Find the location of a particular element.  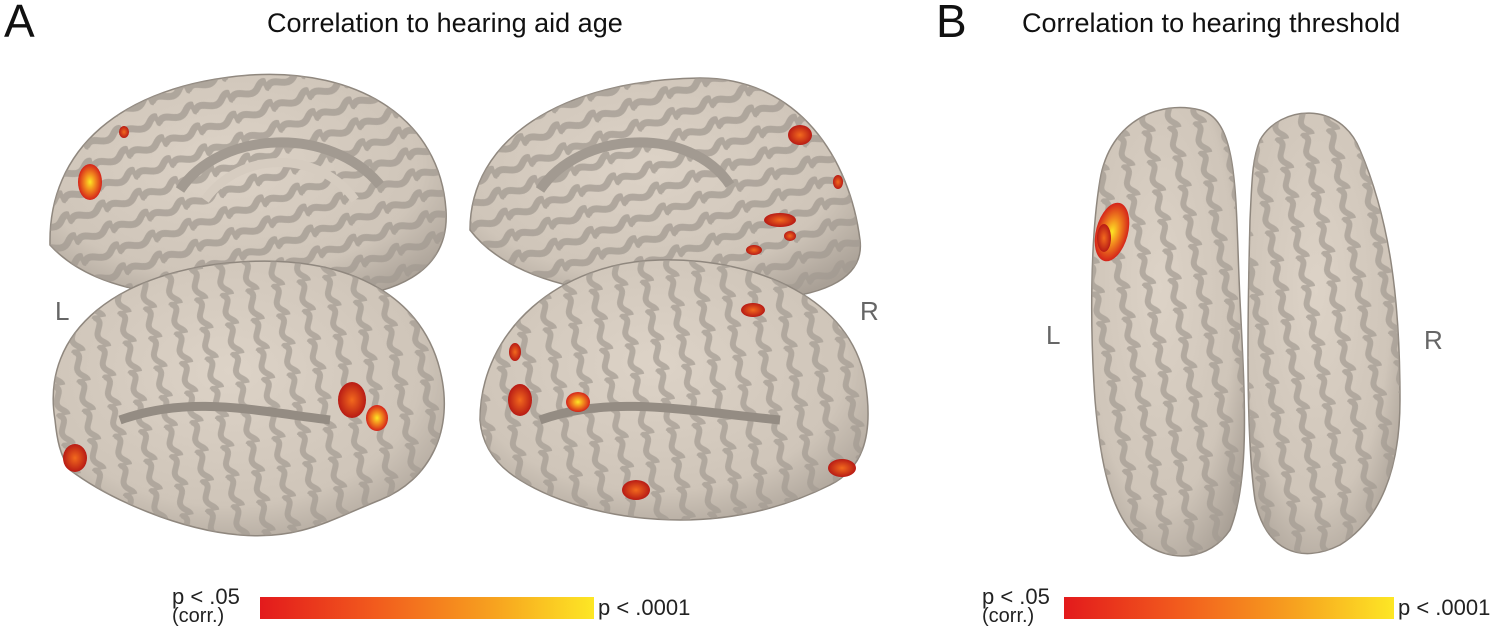

panel-b-letter: B is located at coordinates (951, 23).